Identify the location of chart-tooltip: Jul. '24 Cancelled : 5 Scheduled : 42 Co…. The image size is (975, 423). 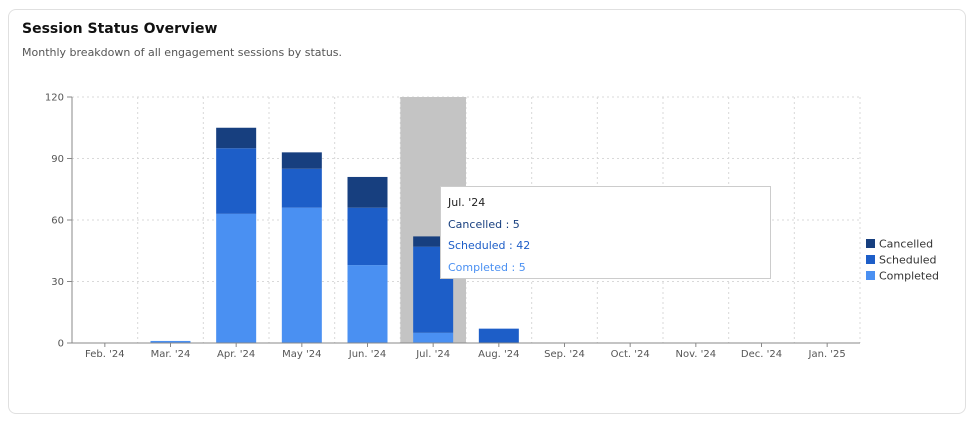
(605, 232).